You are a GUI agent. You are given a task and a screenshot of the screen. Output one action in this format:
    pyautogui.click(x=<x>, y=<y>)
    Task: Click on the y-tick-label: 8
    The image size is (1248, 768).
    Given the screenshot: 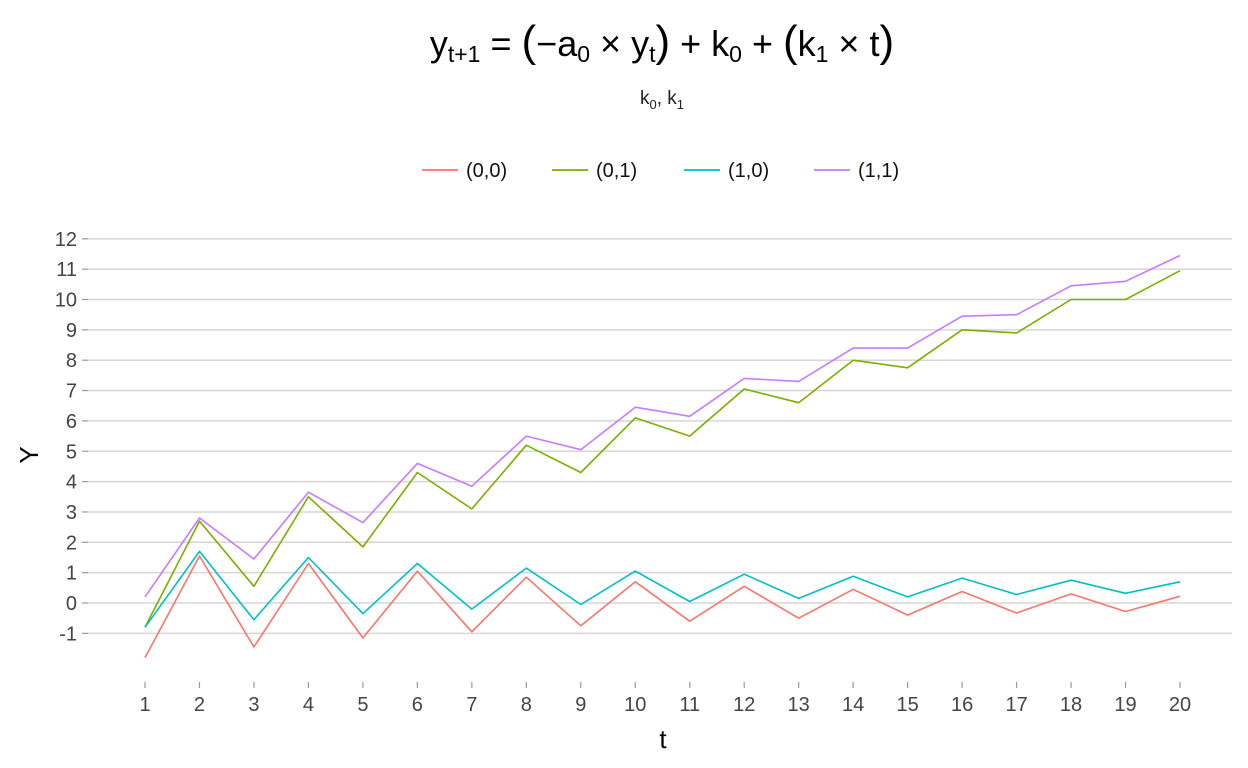 What is the action you would take?
    pyautogui.click(x=71, y=361)
    